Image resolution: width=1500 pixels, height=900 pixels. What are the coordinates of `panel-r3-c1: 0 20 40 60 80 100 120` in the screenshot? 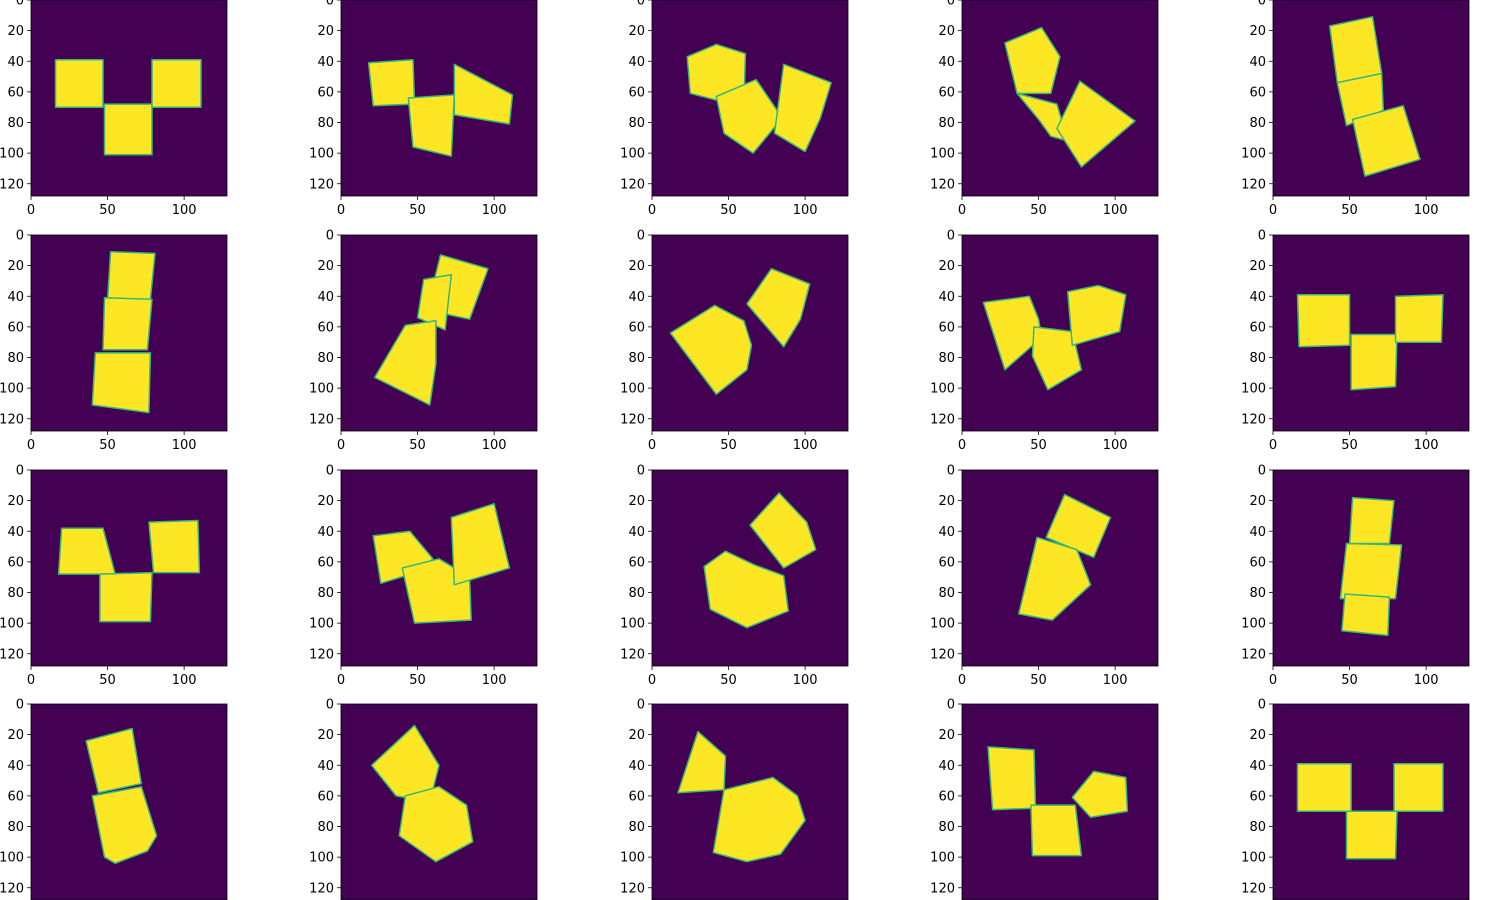 It's located at (423, 799).